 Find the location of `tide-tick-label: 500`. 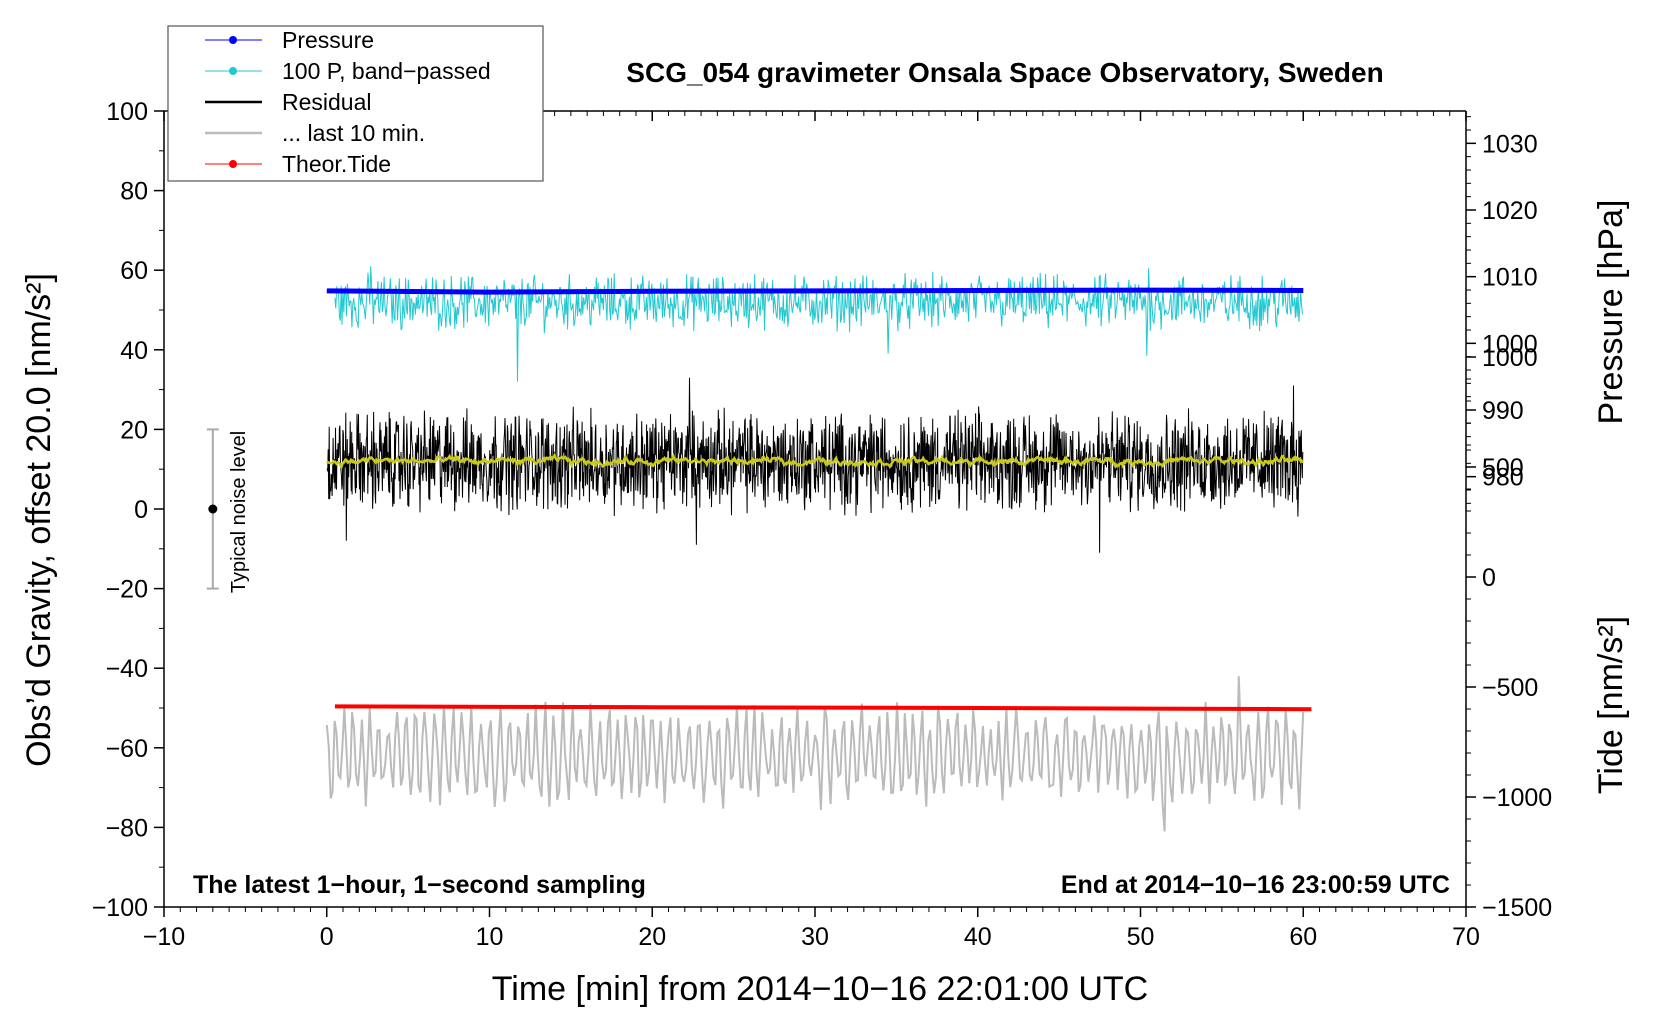

tide-tick-label: 500 is located at coordinates (1503, 468).